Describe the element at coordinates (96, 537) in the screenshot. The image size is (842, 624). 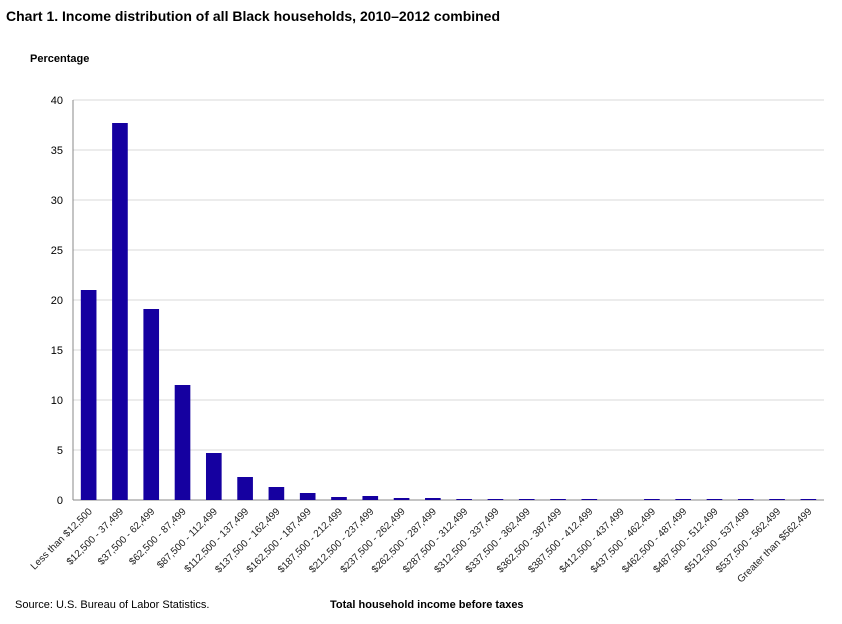
I see `x-tick-label: $12,500 - 37,499` at that location.